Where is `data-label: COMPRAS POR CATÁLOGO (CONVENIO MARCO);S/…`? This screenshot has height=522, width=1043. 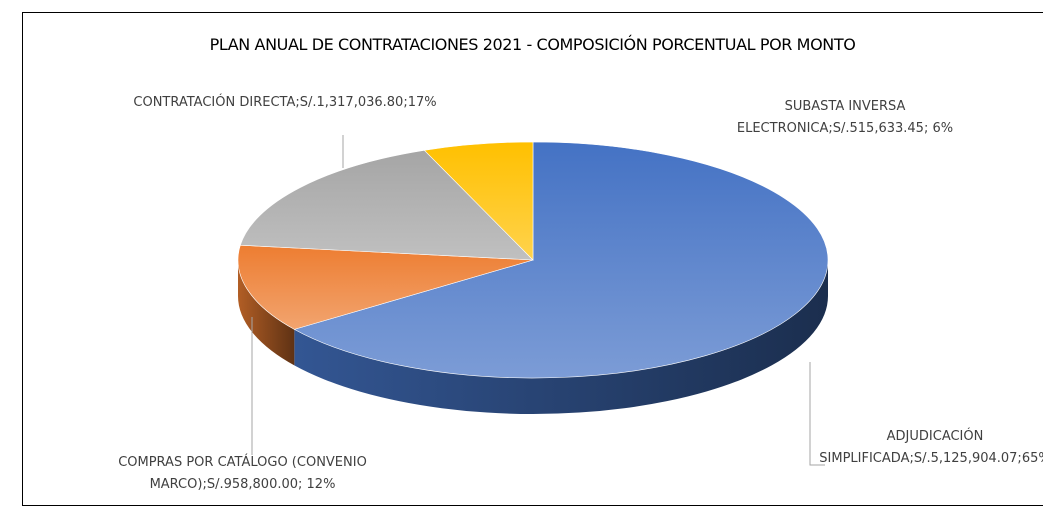
data-label: COMPRAS POR CATÁLOGO (CONVENIO MARCO);S/… is located at coordinates (242, 473).